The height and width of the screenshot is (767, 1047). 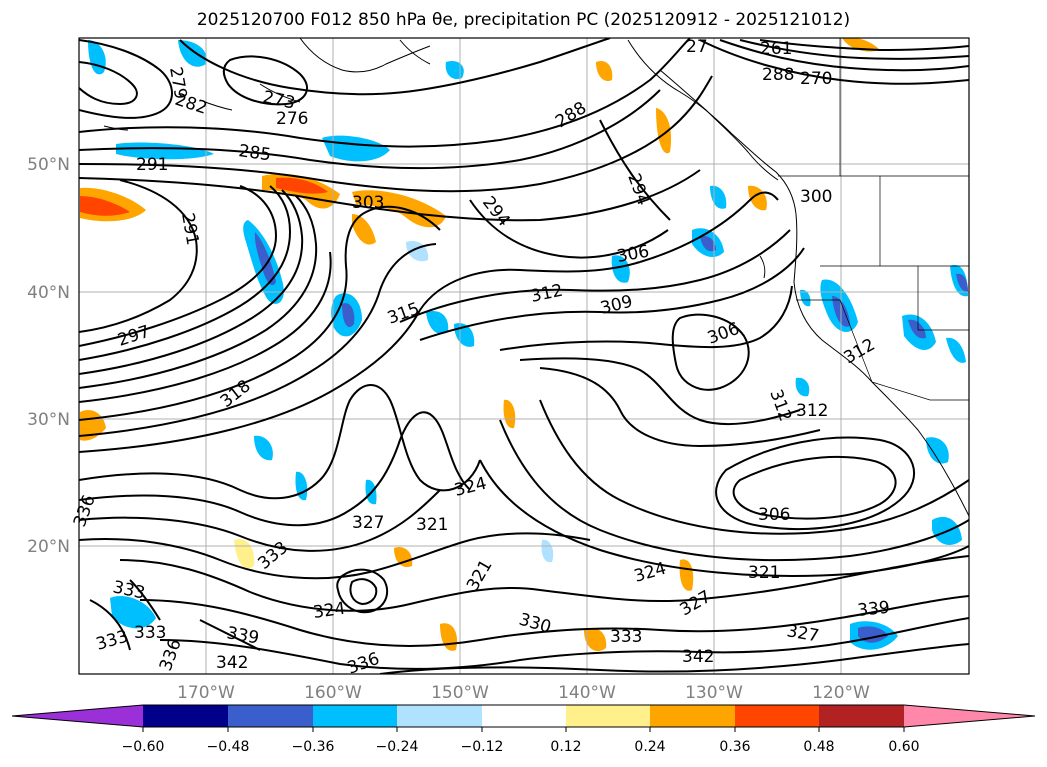 What do you see at coordinates (368, 523) in the screenshot?
I see `contour-label: 327` at bounding box center [368, 523].